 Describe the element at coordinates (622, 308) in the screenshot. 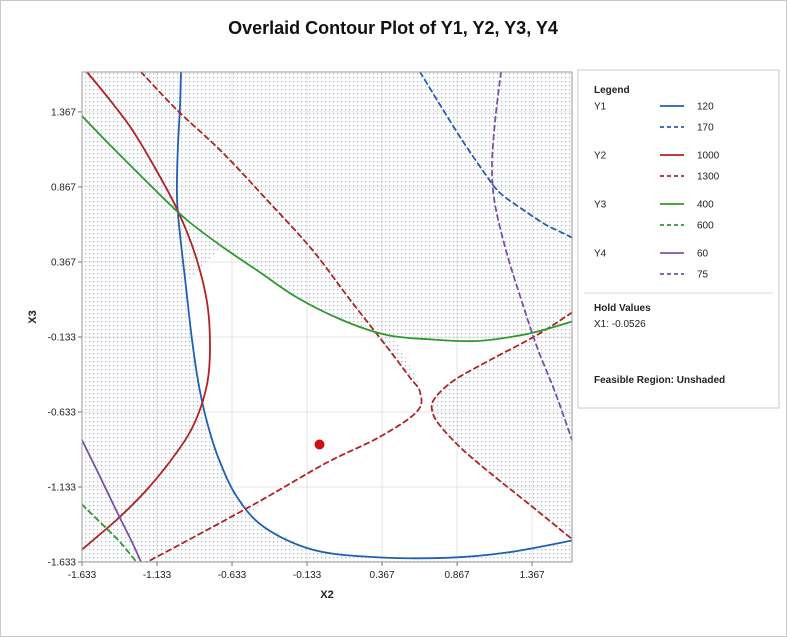

I see `hold-values-title: Hold Values` at that location.